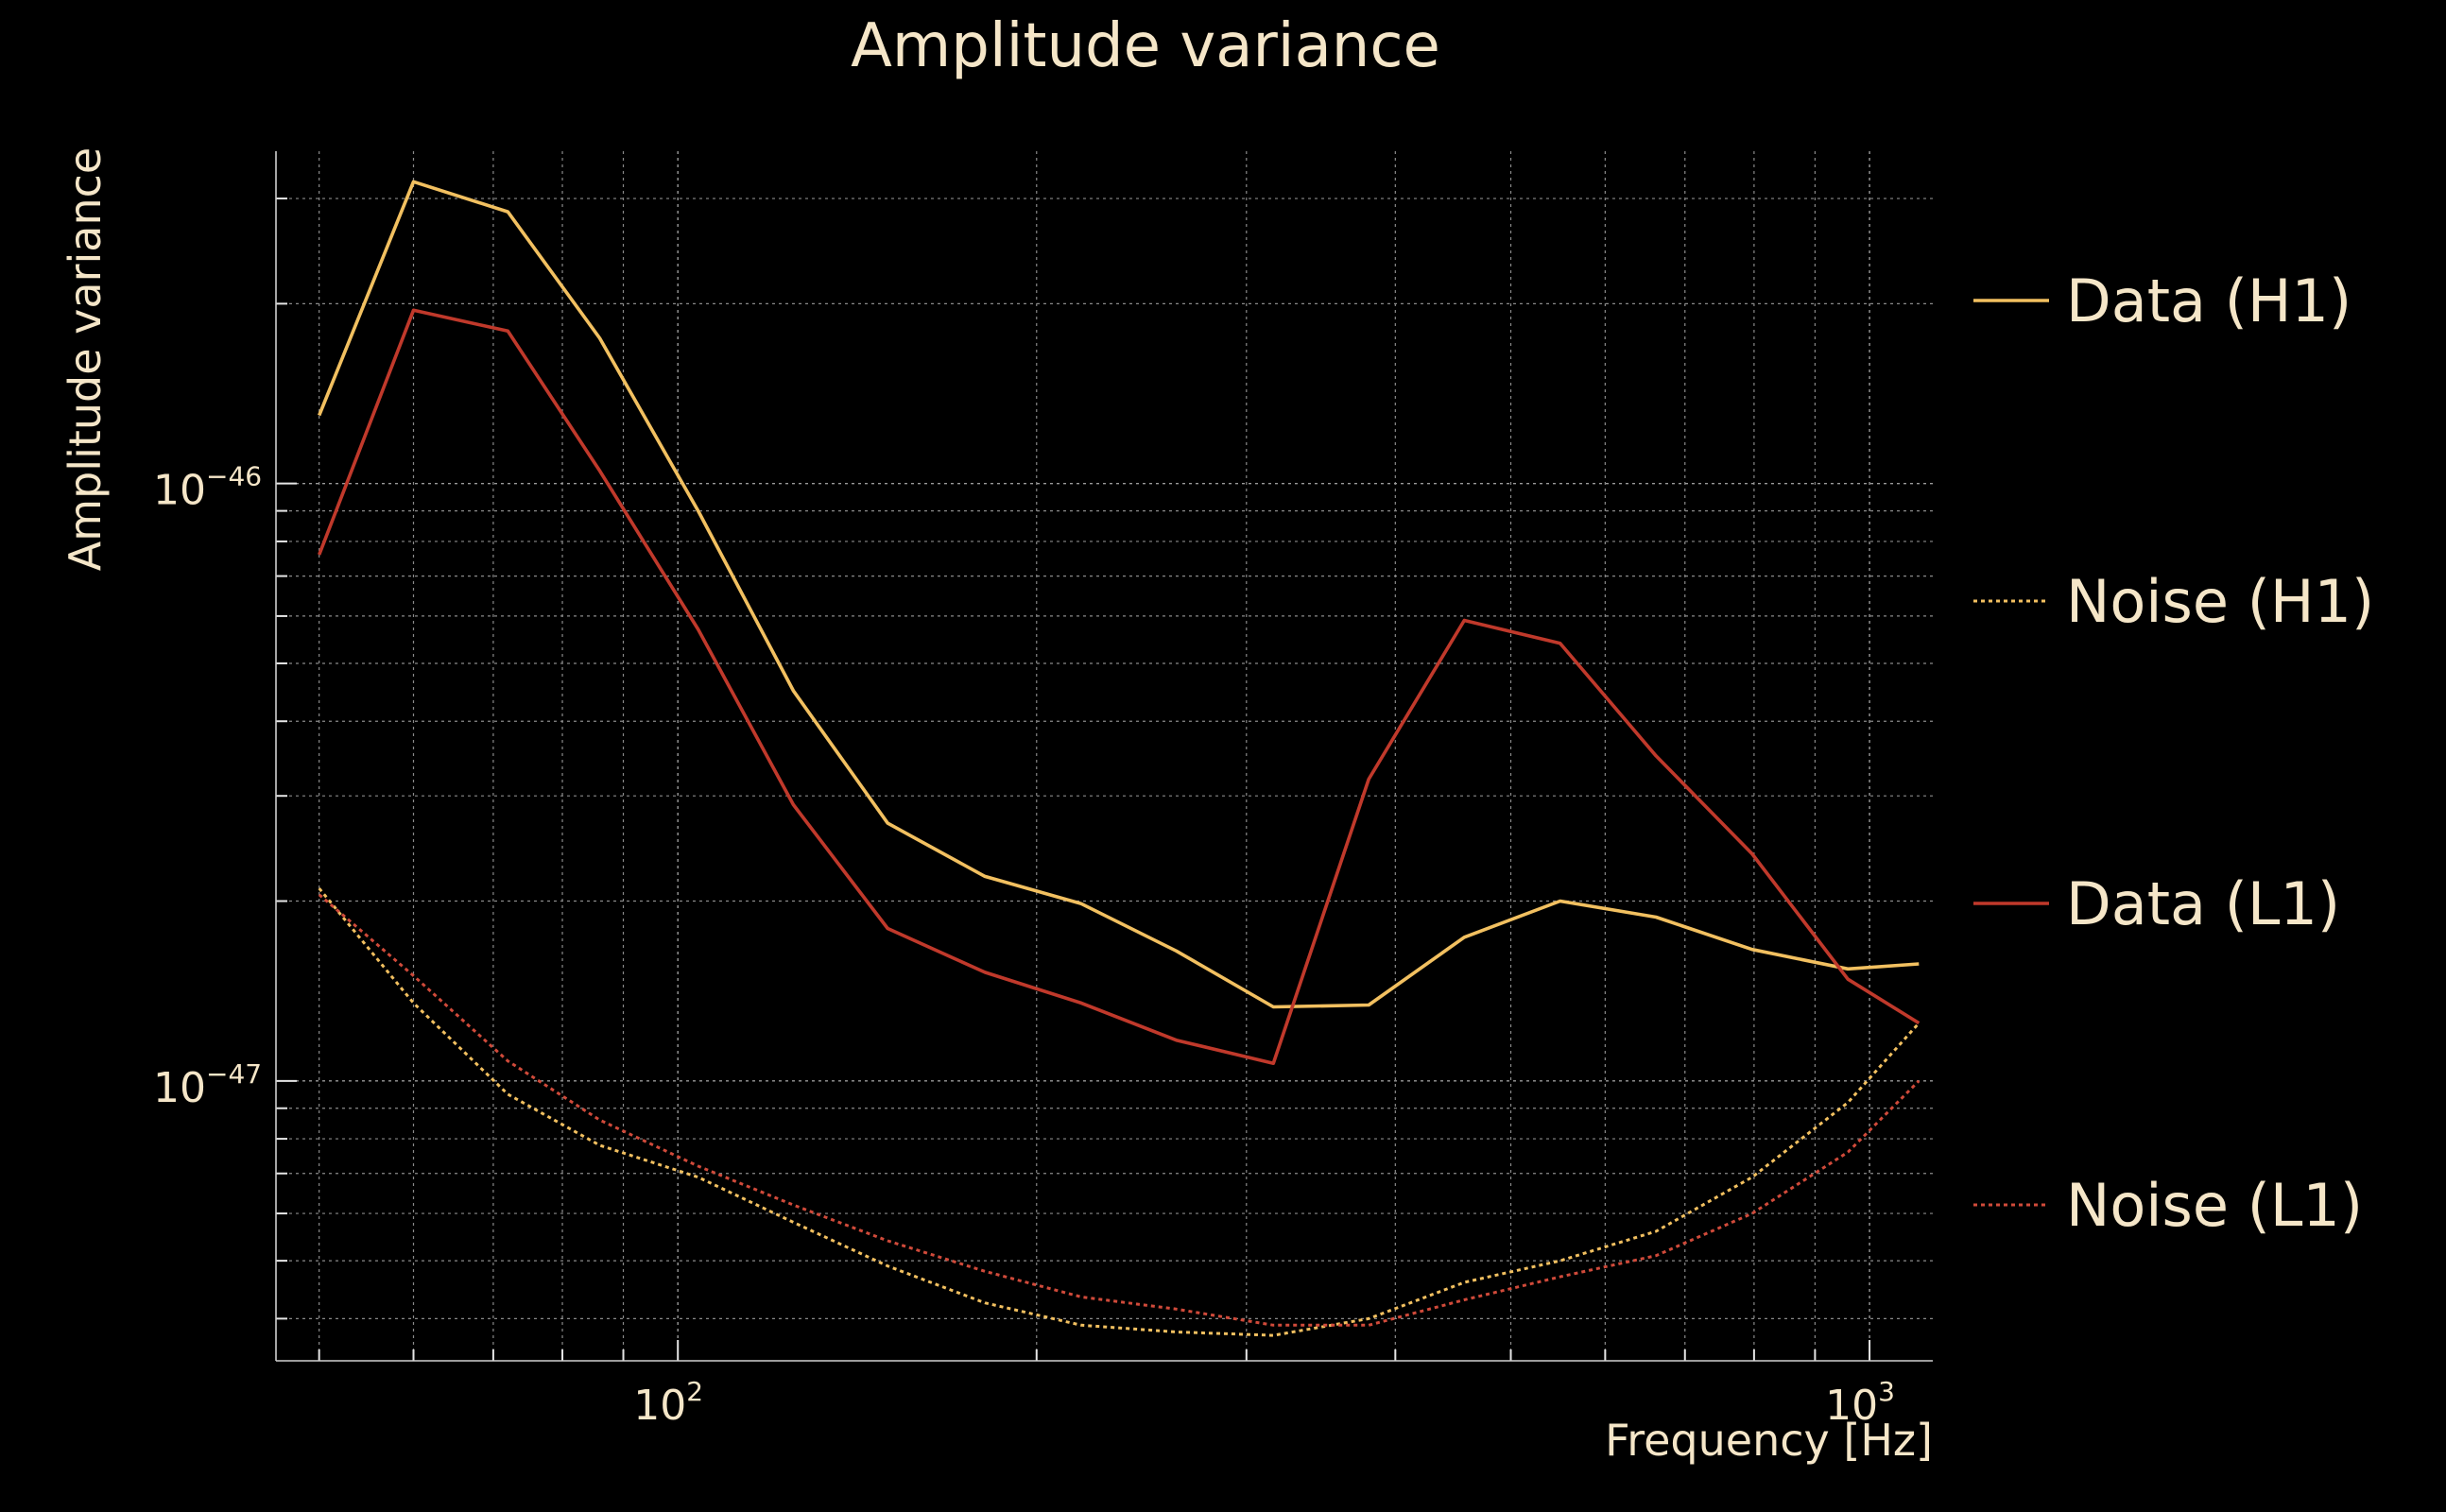  Describe the element at coordinates (1769, 1440) in the screenshot. I see `x-axis-label: Frequency [Hz]` at that location.